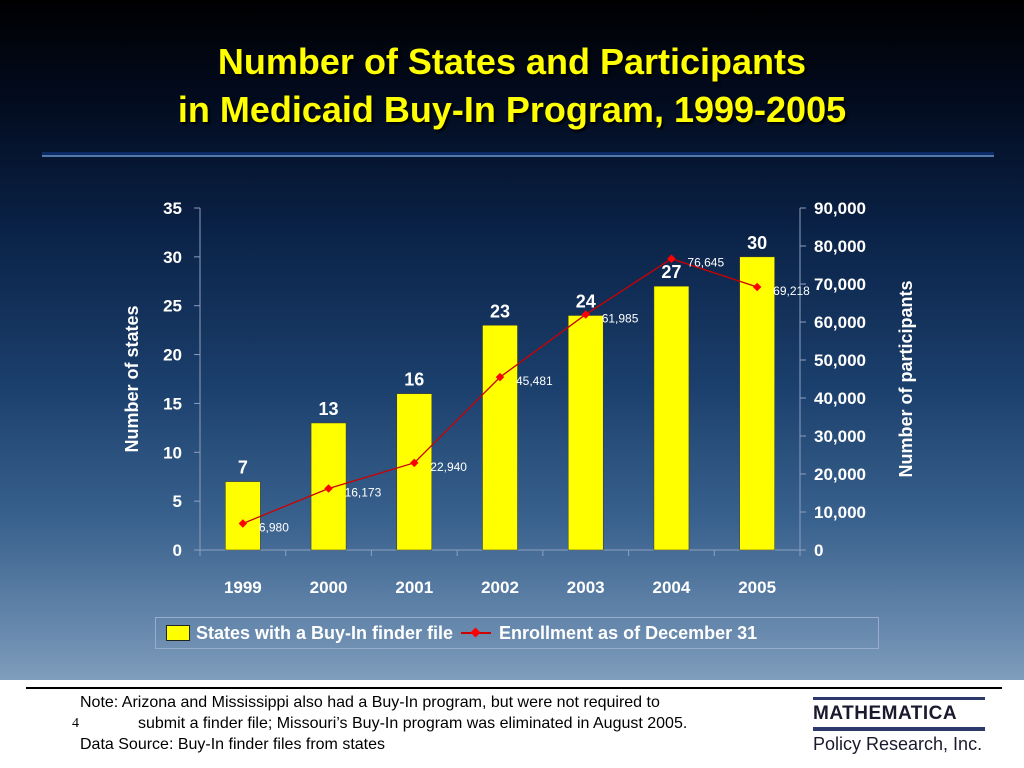 This screenshot has height=768, width=1024. I want to click on bar-value-label: 7, so click(243, 468).